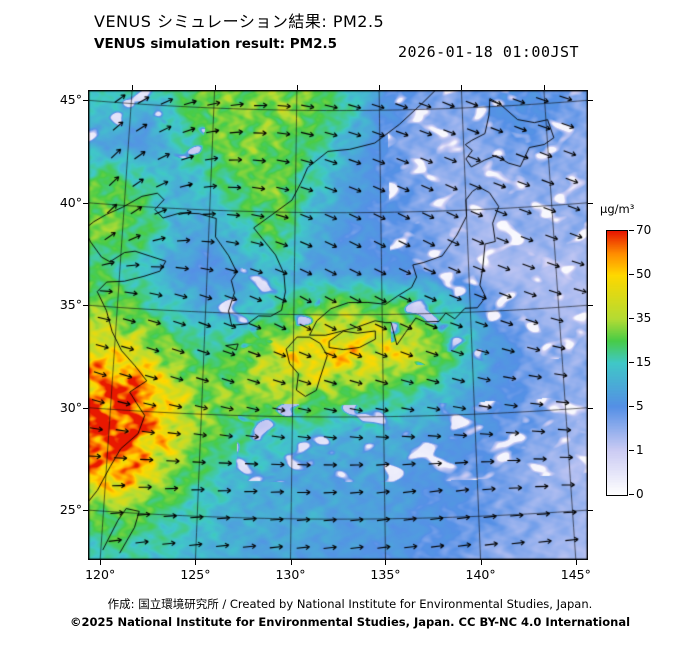  I want to click on colorbar-tick-label: 0, so click(640, 494).